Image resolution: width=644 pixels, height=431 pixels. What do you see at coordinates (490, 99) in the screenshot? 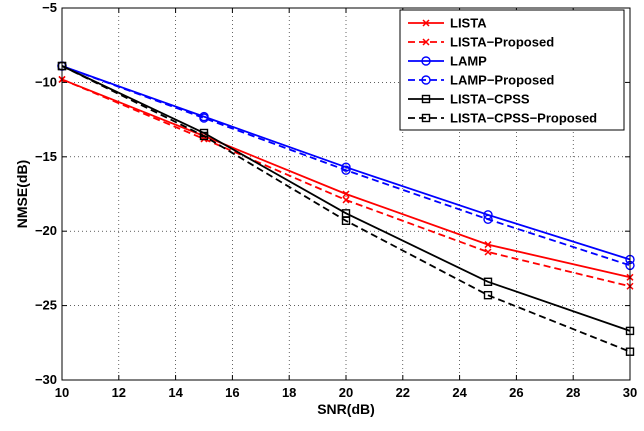
I see `legend-label: LISTA−CPSS` at bounding box center [490, 99].